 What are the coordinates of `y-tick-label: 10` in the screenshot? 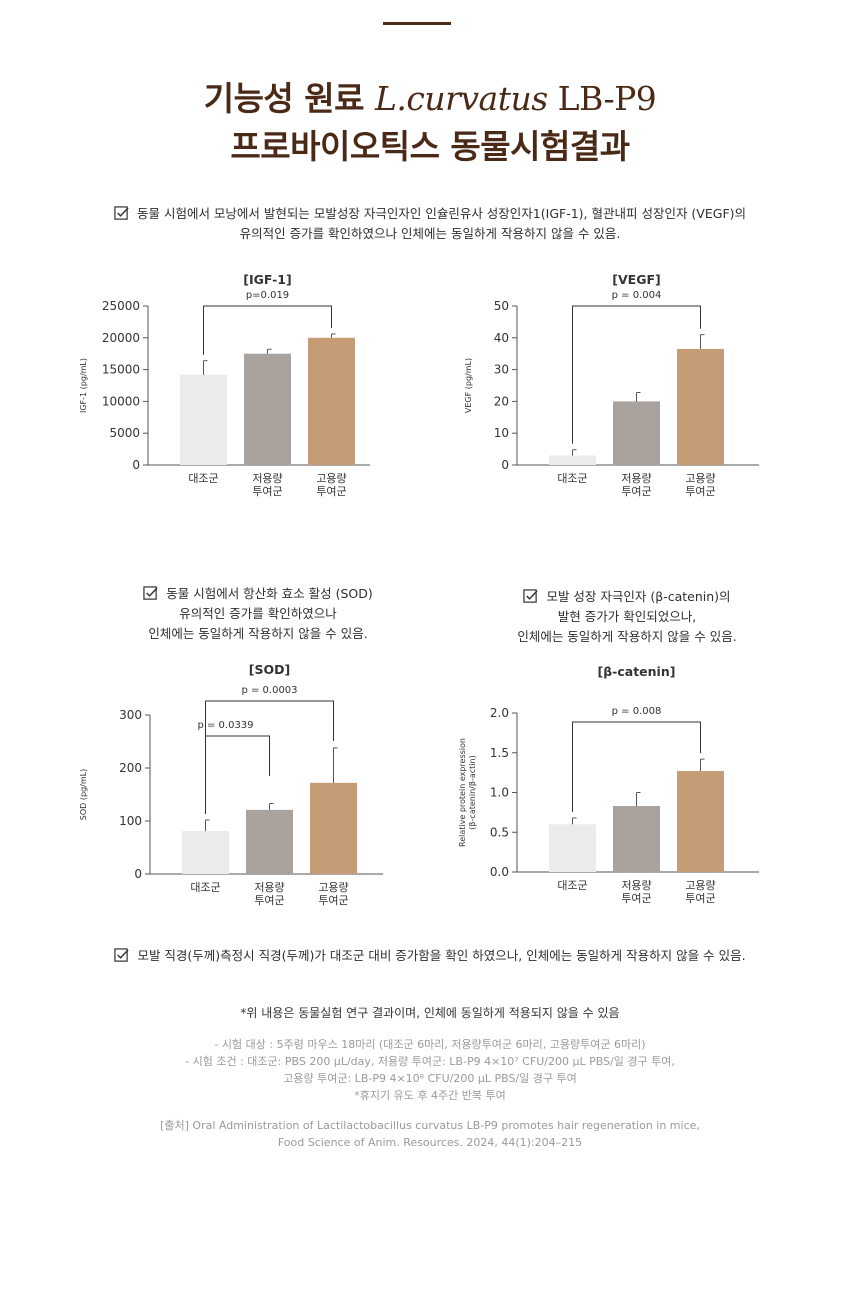 It's located at (501, 433).